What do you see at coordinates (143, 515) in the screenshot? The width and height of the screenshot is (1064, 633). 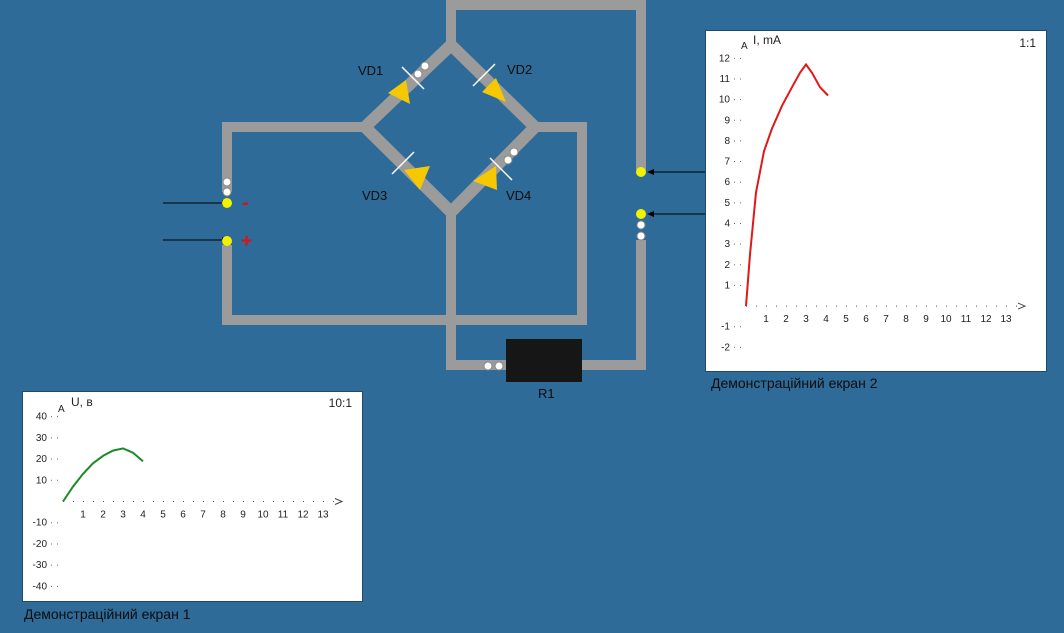 I see `screen-1-x-tick-label: 4` at bounding box center [143, 515].